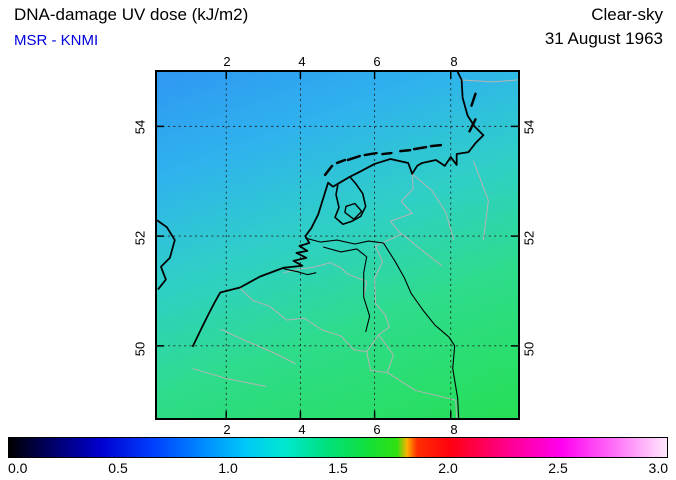 The width and height of the screenshot is (676, 480). I want to click on colorbar-tick-label: 1.5, so click(338, 468).